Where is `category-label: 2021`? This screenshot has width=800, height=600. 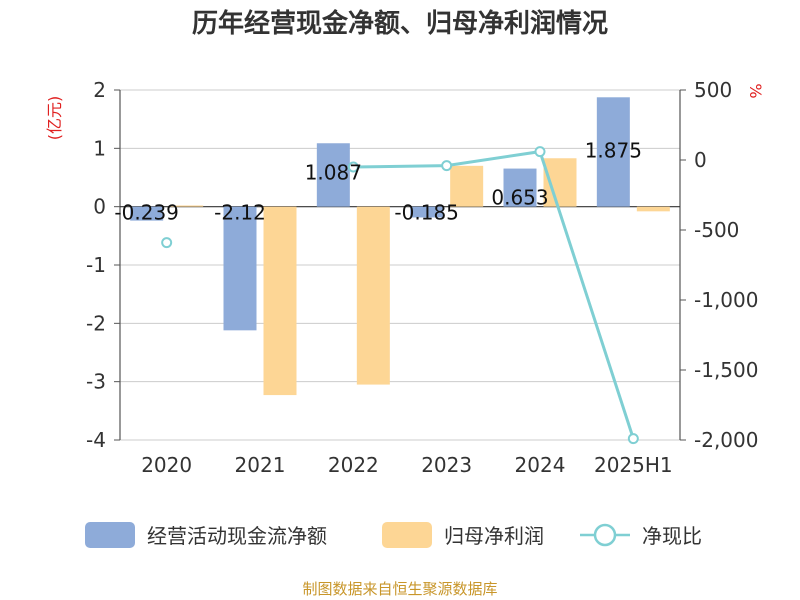
category-label: 2021 is located at coordinates (260, 465).